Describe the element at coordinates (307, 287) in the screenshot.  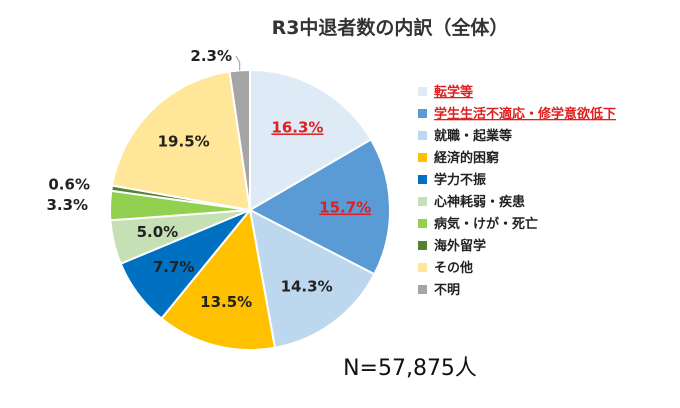
I see `slice-value-label-3: 14.3%` at that location.